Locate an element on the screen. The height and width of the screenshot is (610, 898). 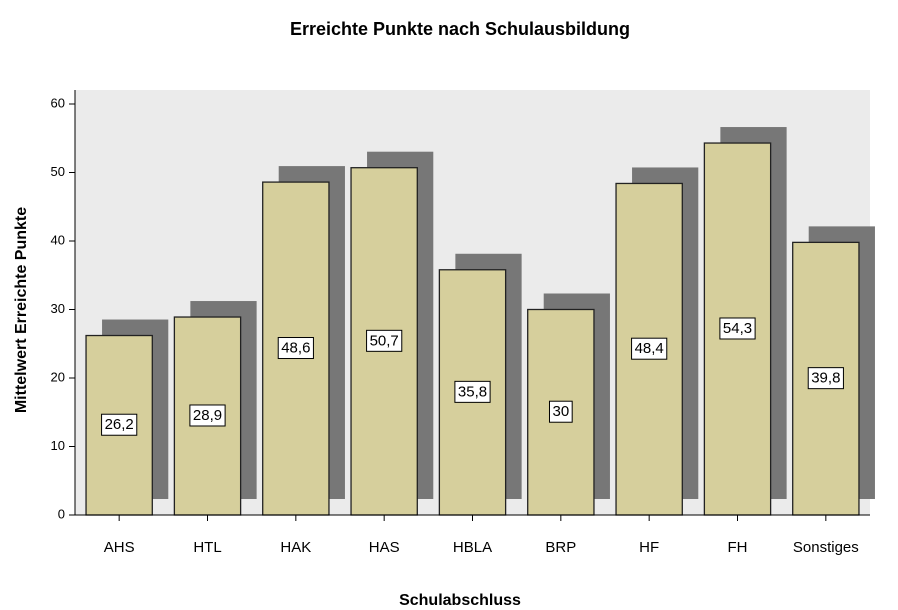
value-label: 30 is located at coordinates (560, 411).